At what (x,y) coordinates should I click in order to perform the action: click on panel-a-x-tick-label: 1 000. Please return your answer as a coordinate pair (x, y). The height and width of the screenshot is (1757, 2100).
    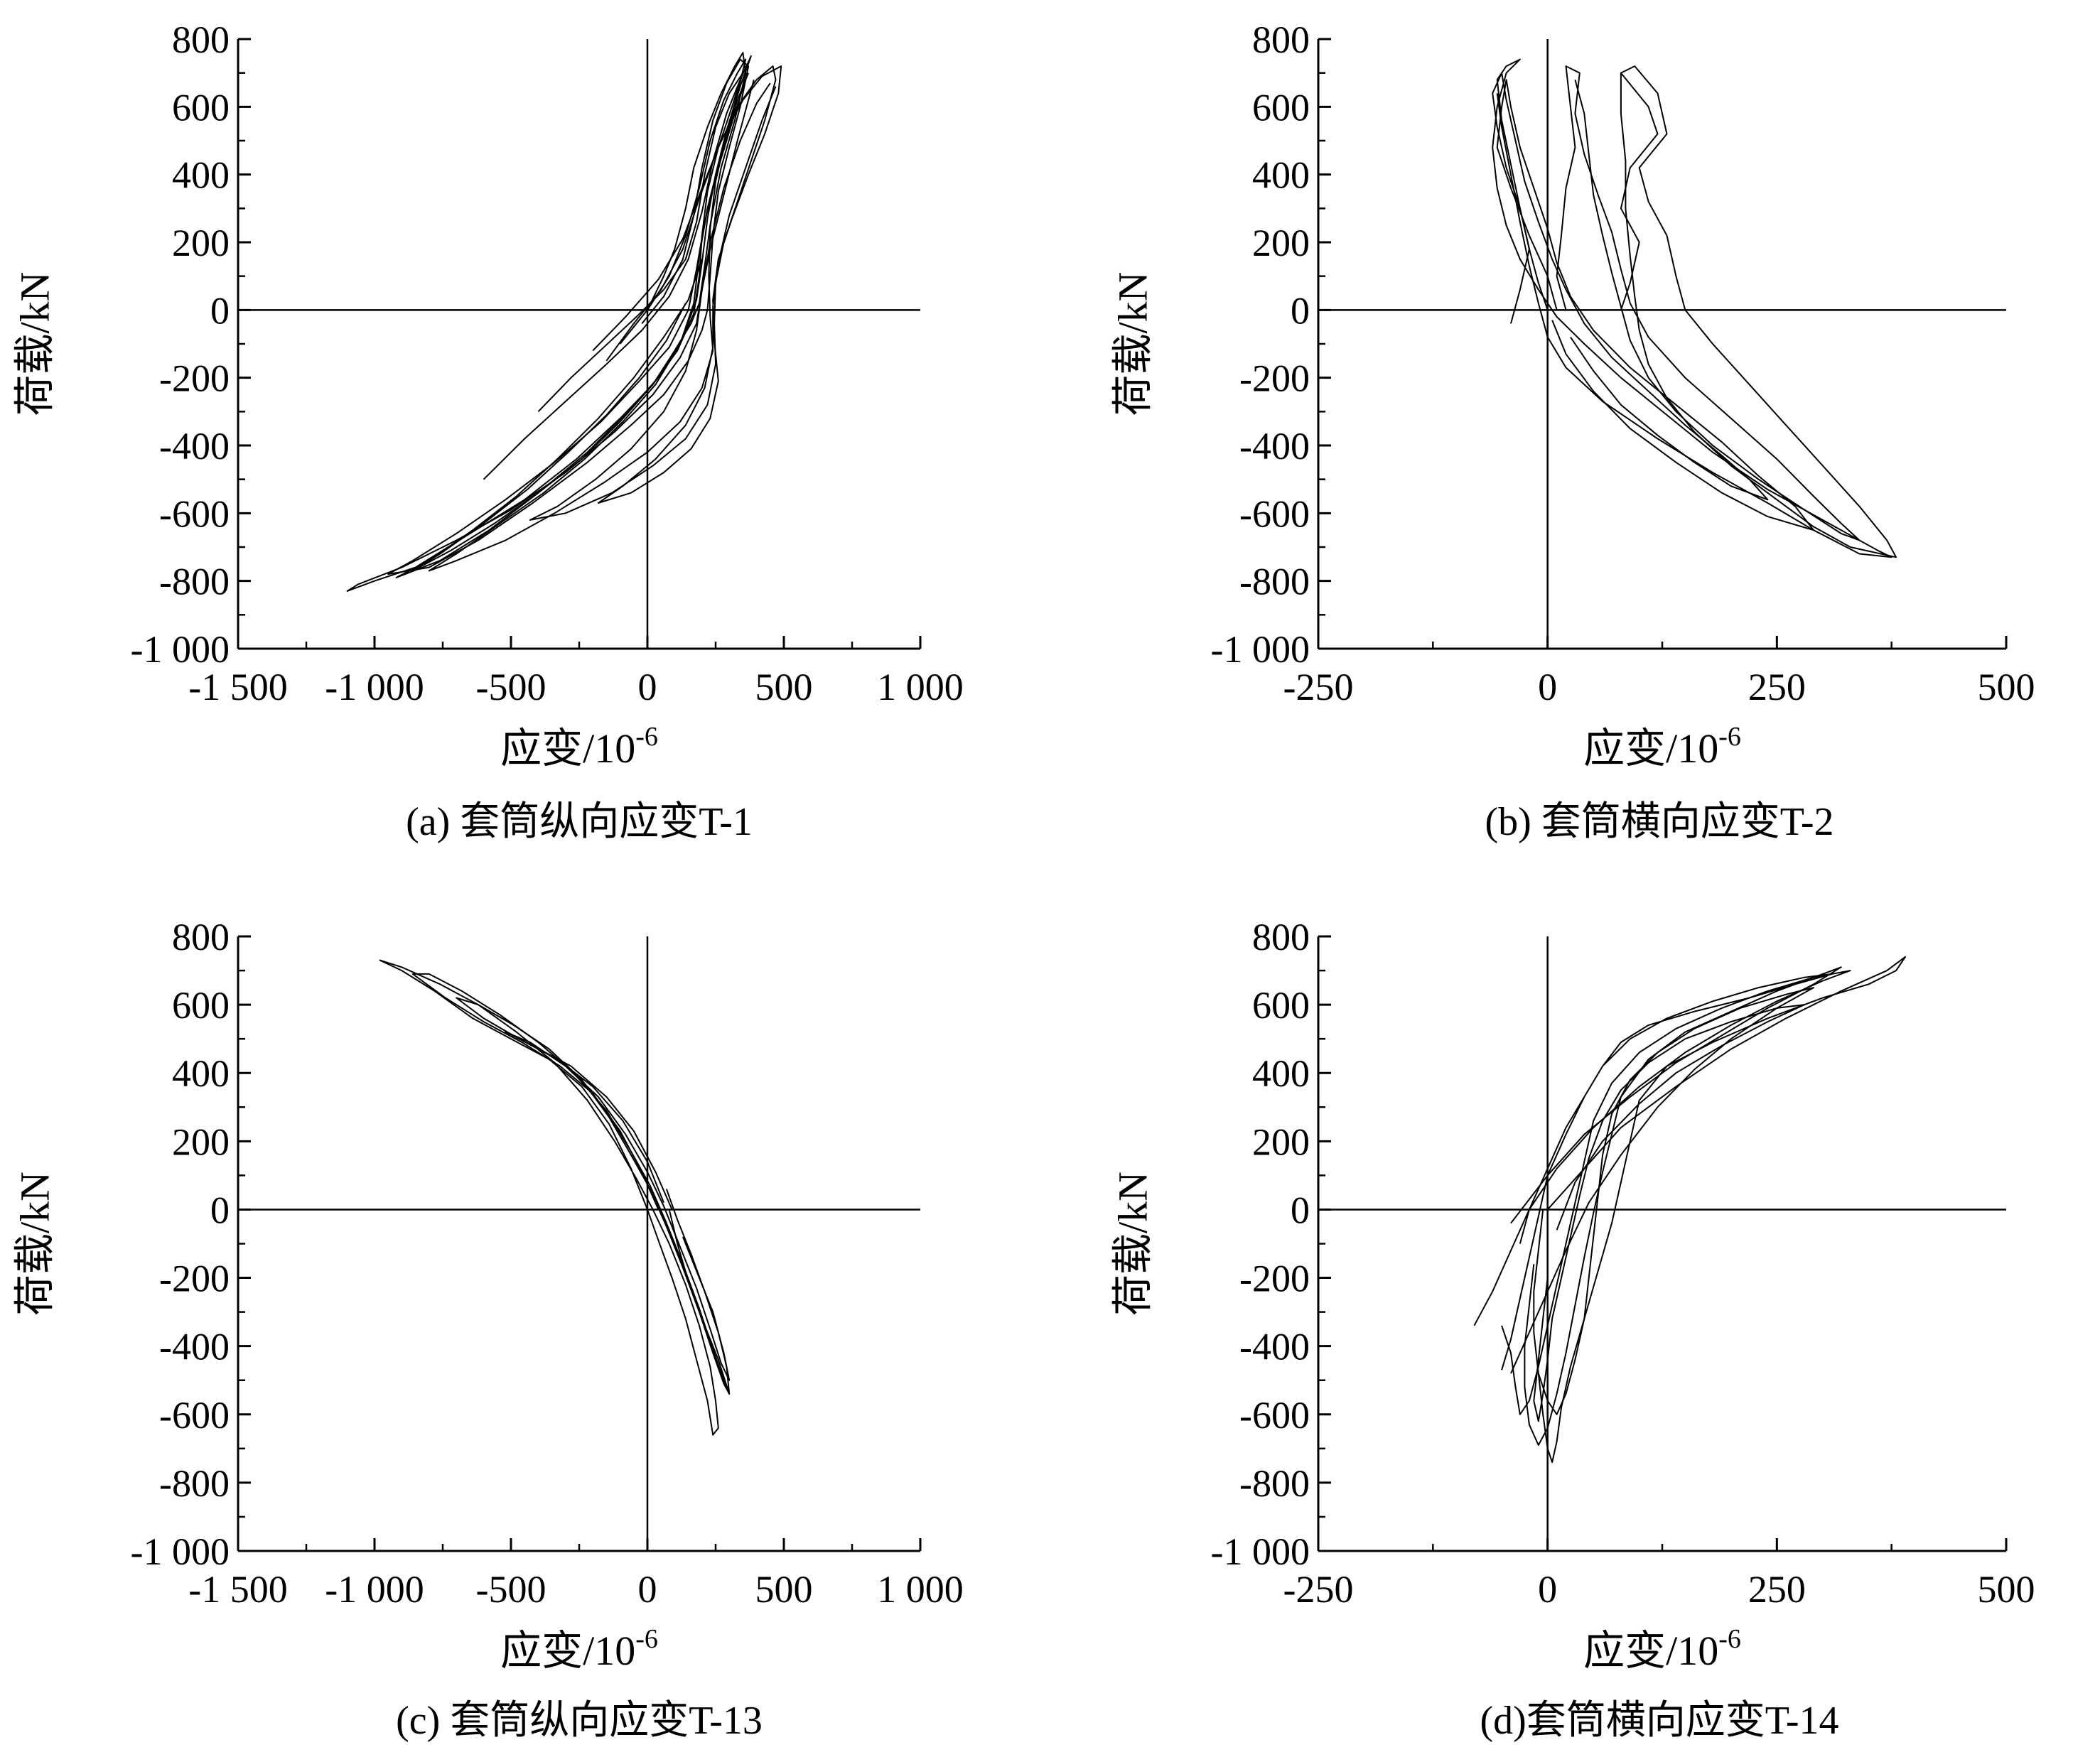
    Looking at the image, I should click on (921, 687).